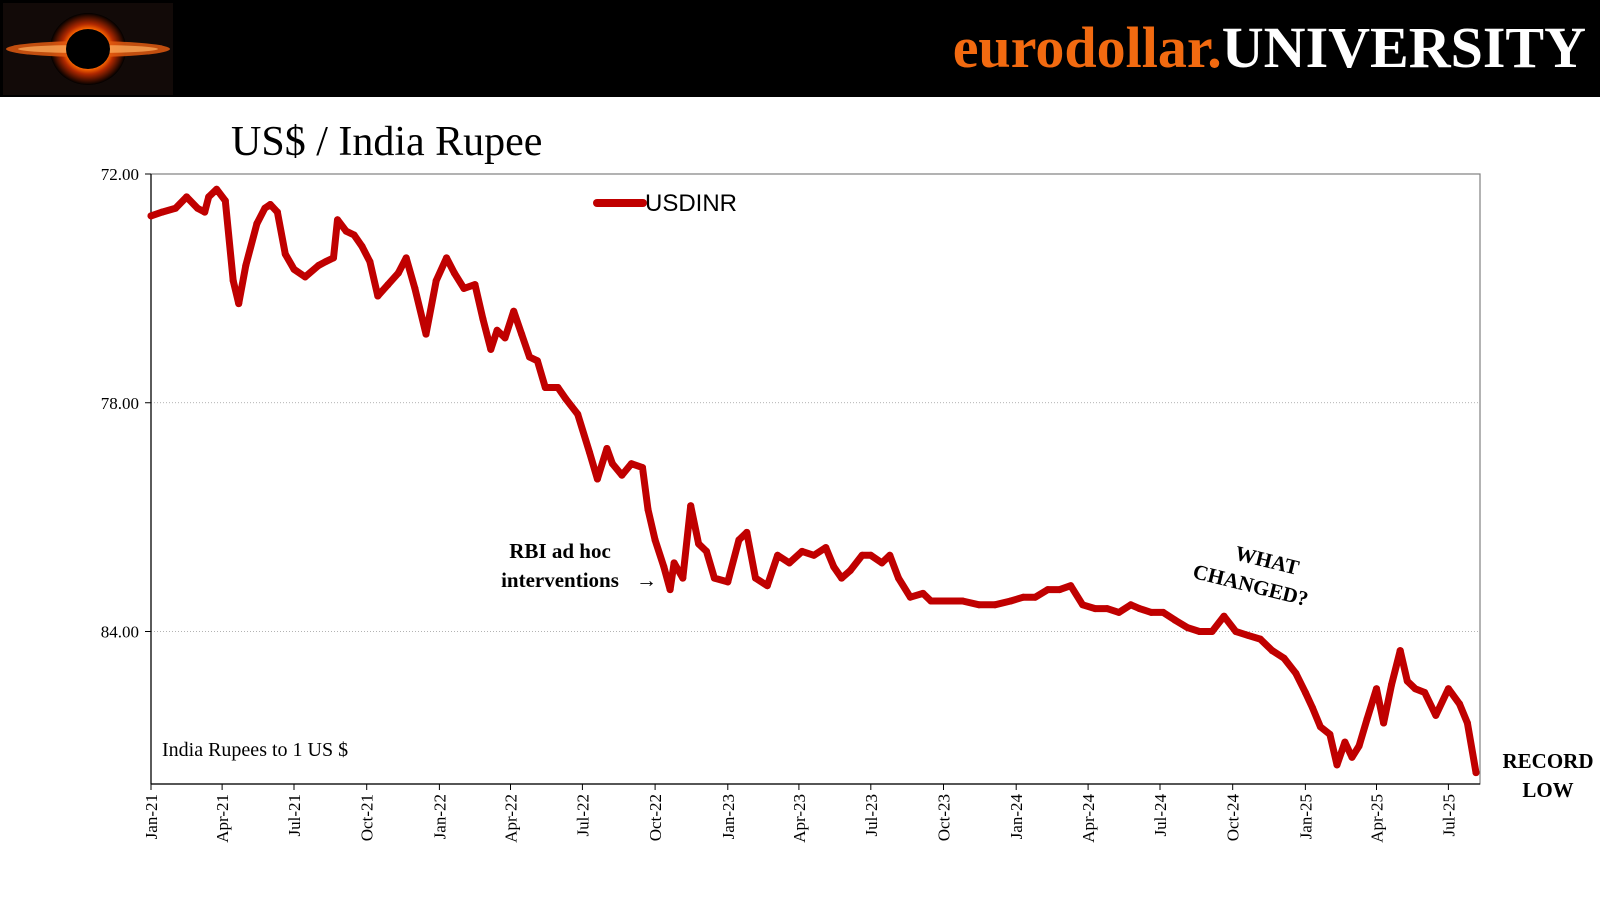  What do you see at coordinates (1233, 818) in the screenshot?
I see `x-tick-label: Oct-24` at bounding box center [1233, 818].